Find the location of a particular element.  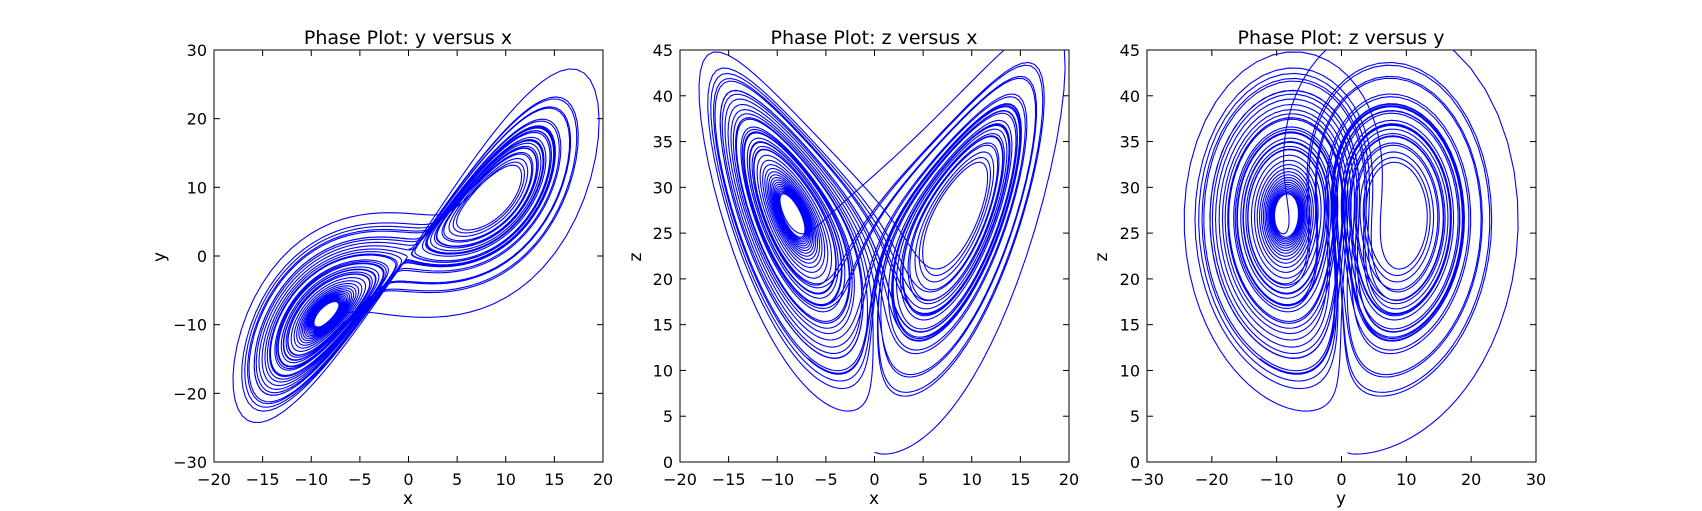

y-axis-label: y is located at coordinates (160, 257).